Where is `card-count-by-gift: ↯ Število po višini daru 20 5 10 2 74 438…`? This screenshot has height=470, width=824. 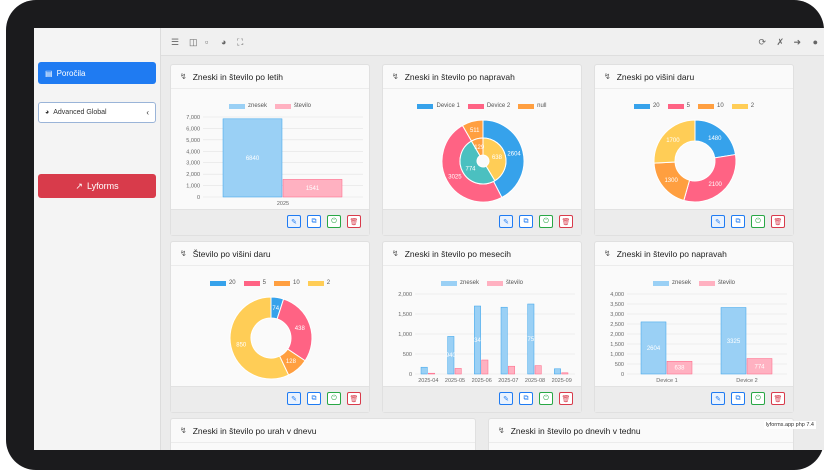
card-count-by-gift: ↯ Število po višini daru 20 5 10 2 74 438… is located at coordinates (270, 327).